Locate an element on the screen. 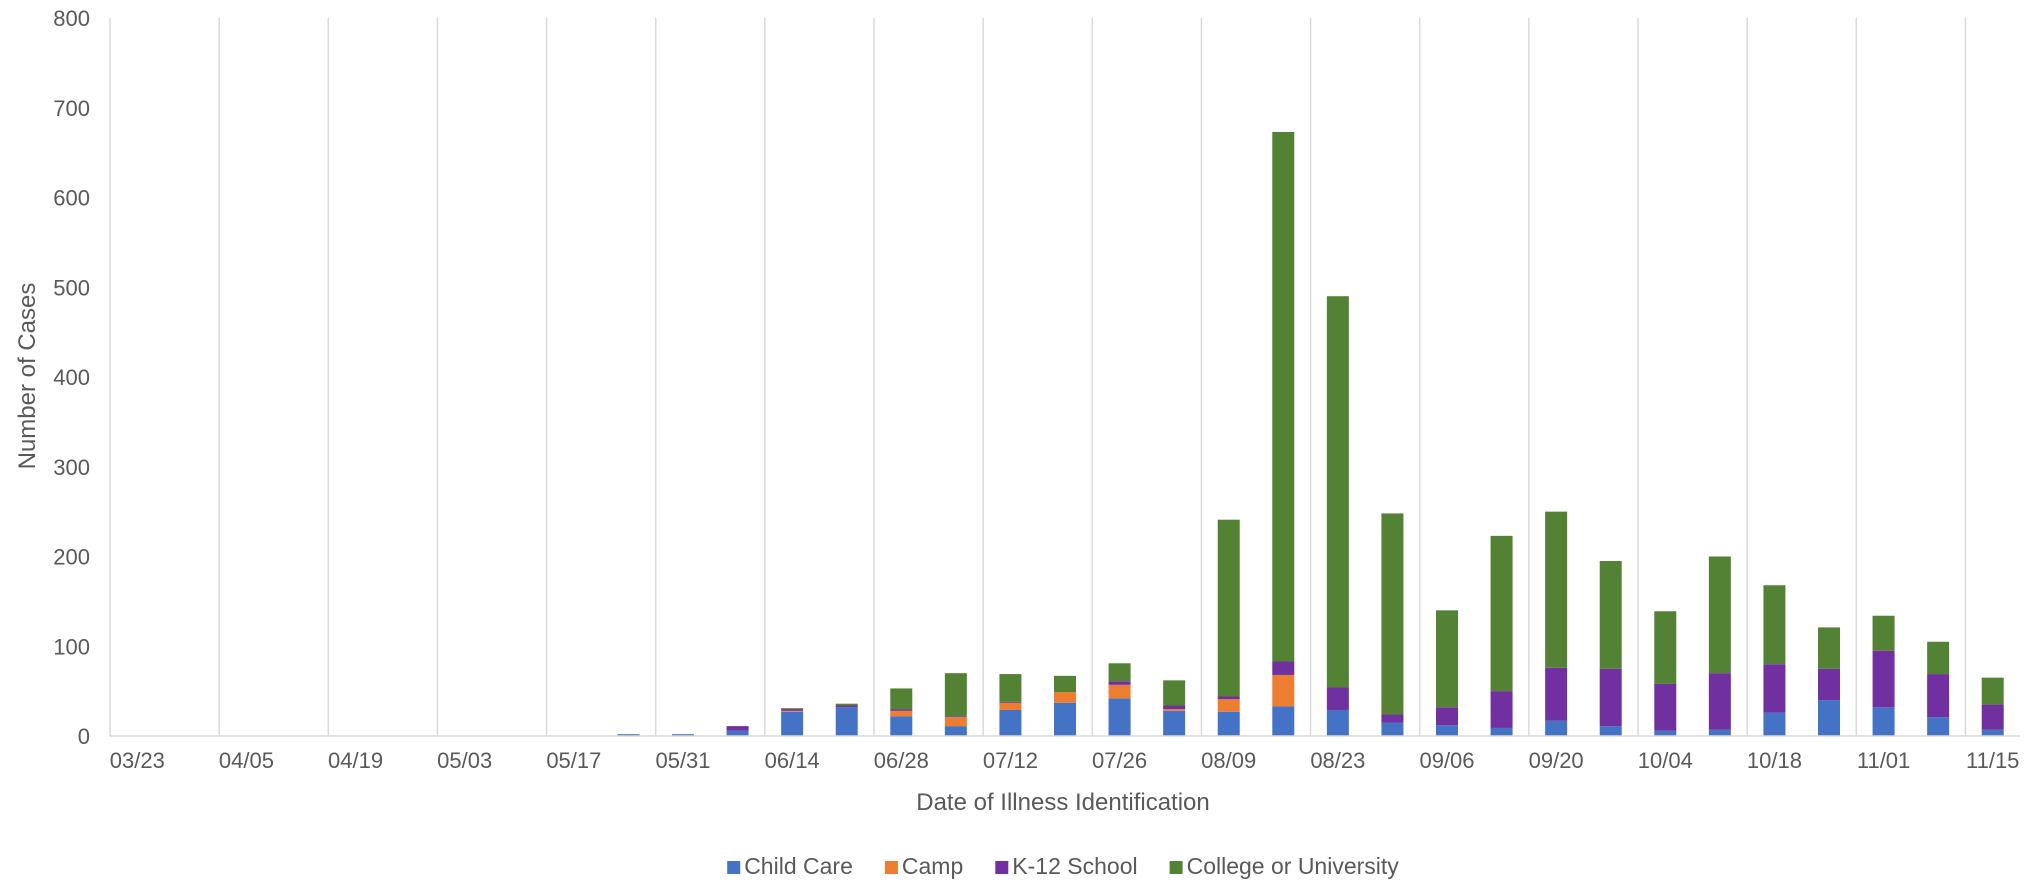  x-tick-label: 09/20 is located at coordinates (1556, 760).